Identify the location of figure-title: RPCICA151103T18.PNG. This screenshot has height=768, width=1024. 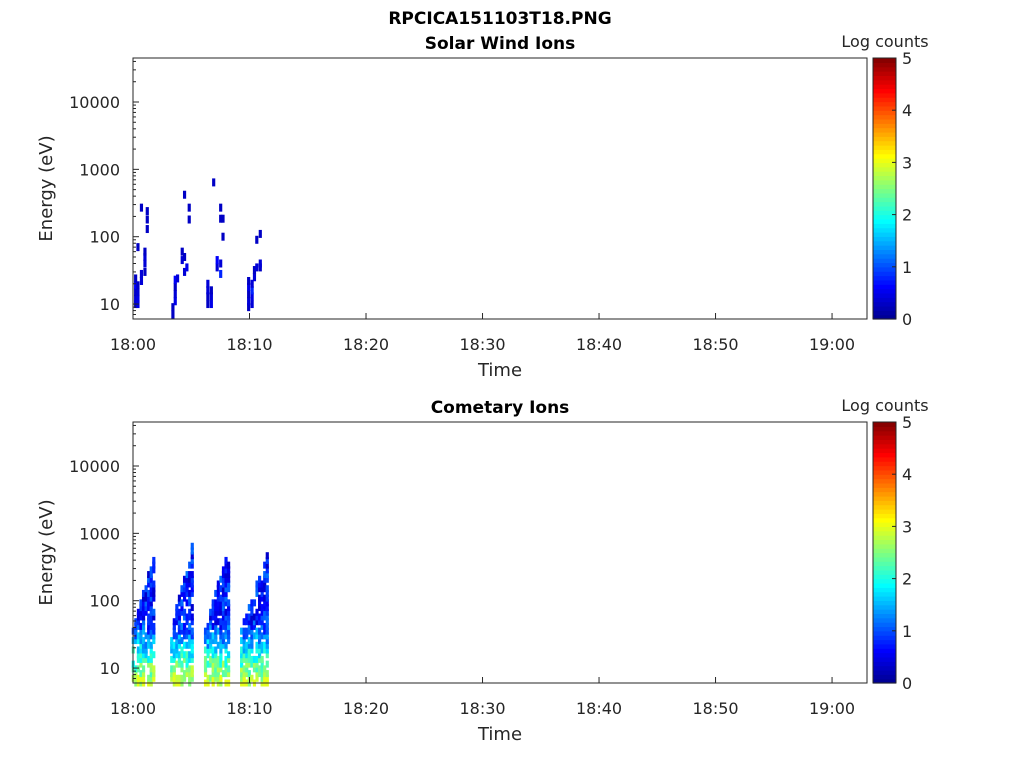
(499, 19).